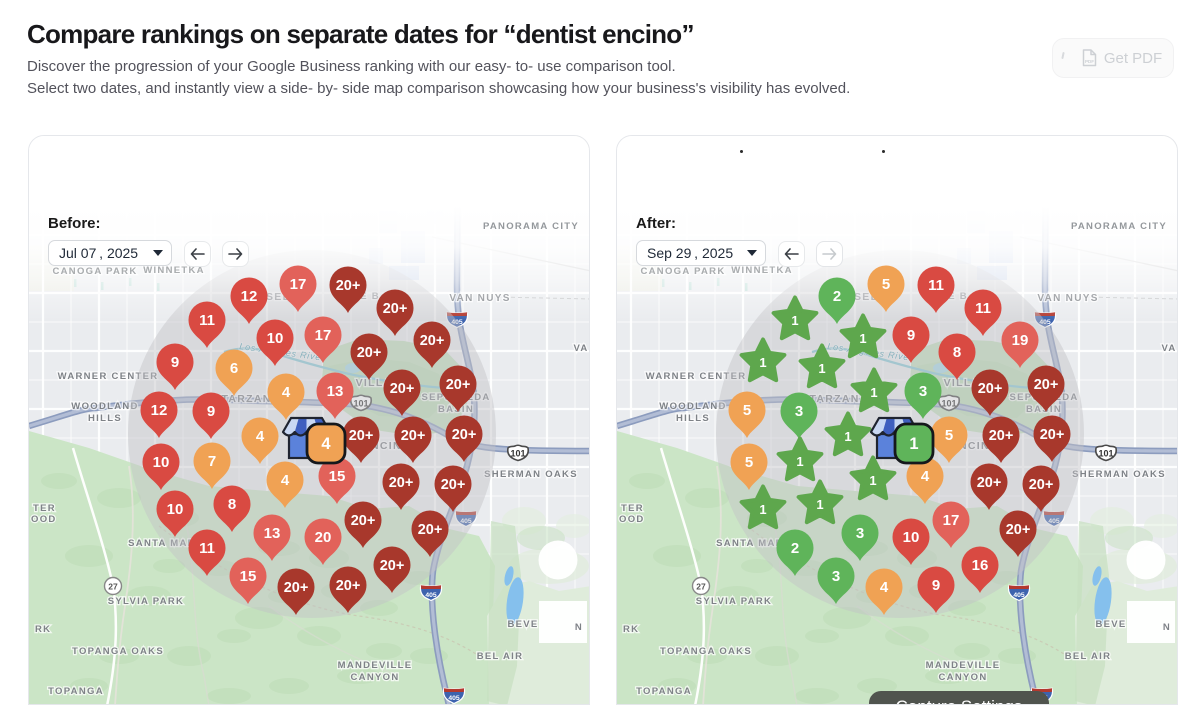  What do you see at coordinates (44, 519) in the screenshot?
I see `svg-text: OOD` at bounding box center [44, 519].